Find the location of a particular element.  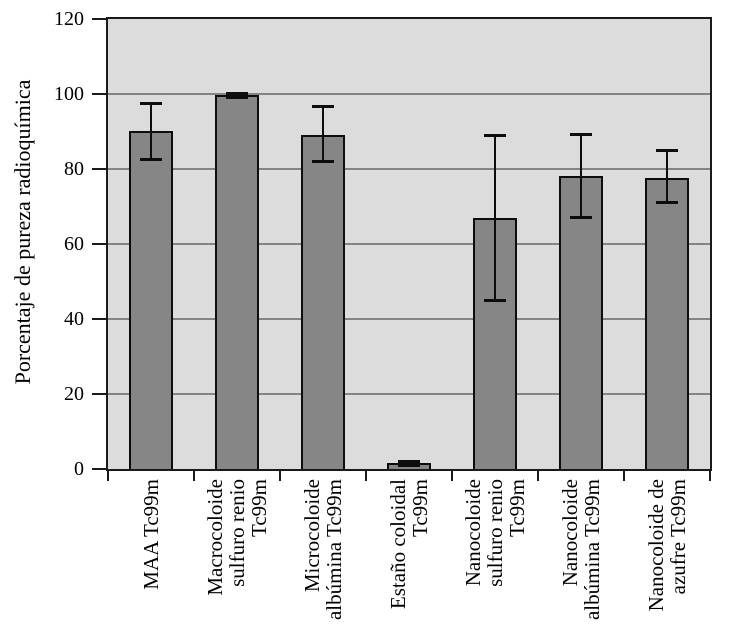

x-axis-category-label: Macrocoloide sulfuro renio Tc99m is located at coordinates (237, 556).